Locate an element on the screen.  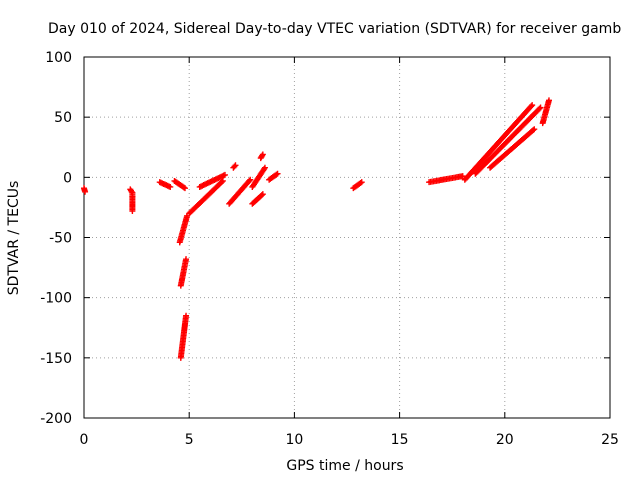
y-axis-title: SDTVAR / TECUs is located at coordinates (14, 238).